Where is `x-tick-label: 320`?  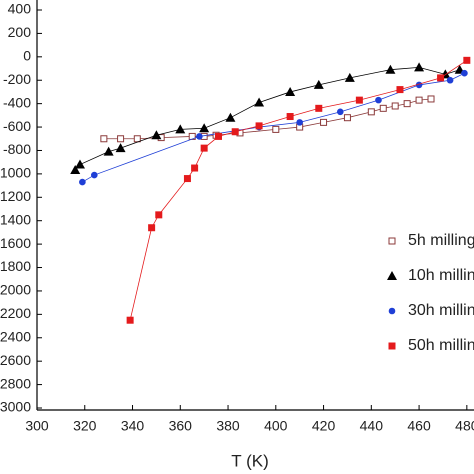 x-tick-label: 320 is located at coordinates (85, 426).